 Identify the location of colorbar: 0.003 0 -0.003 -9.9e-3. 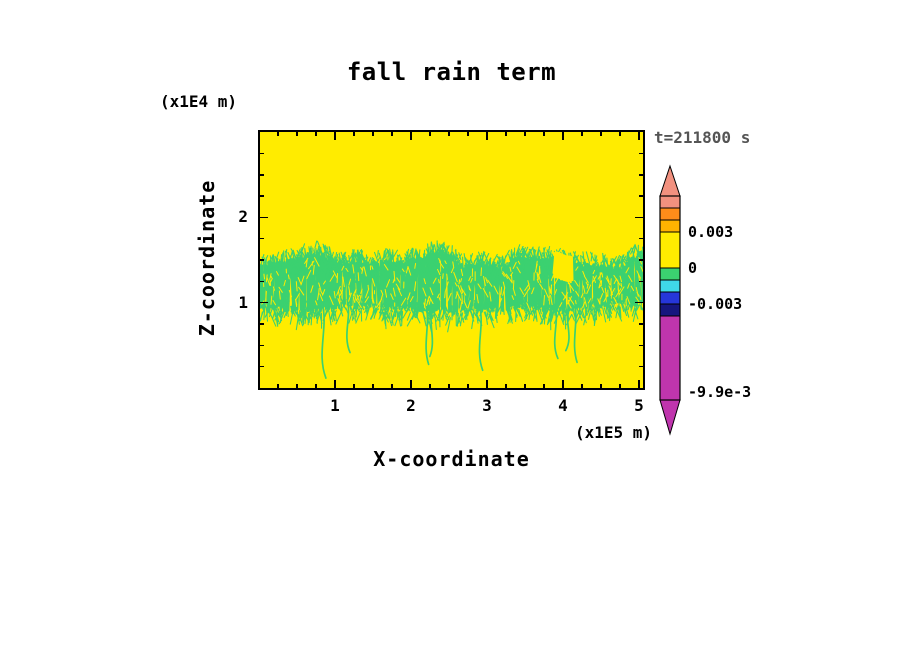
(705, 300).